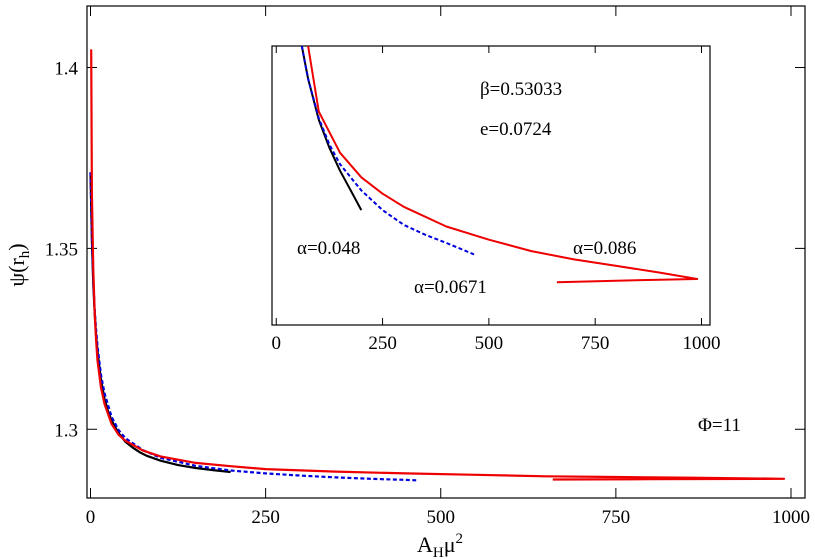 This screenshot has height=559, width=815. Describe the element at coordinates (66, 69) in the screenshot. I see `main-y-tick-label: 1.4` at that location.